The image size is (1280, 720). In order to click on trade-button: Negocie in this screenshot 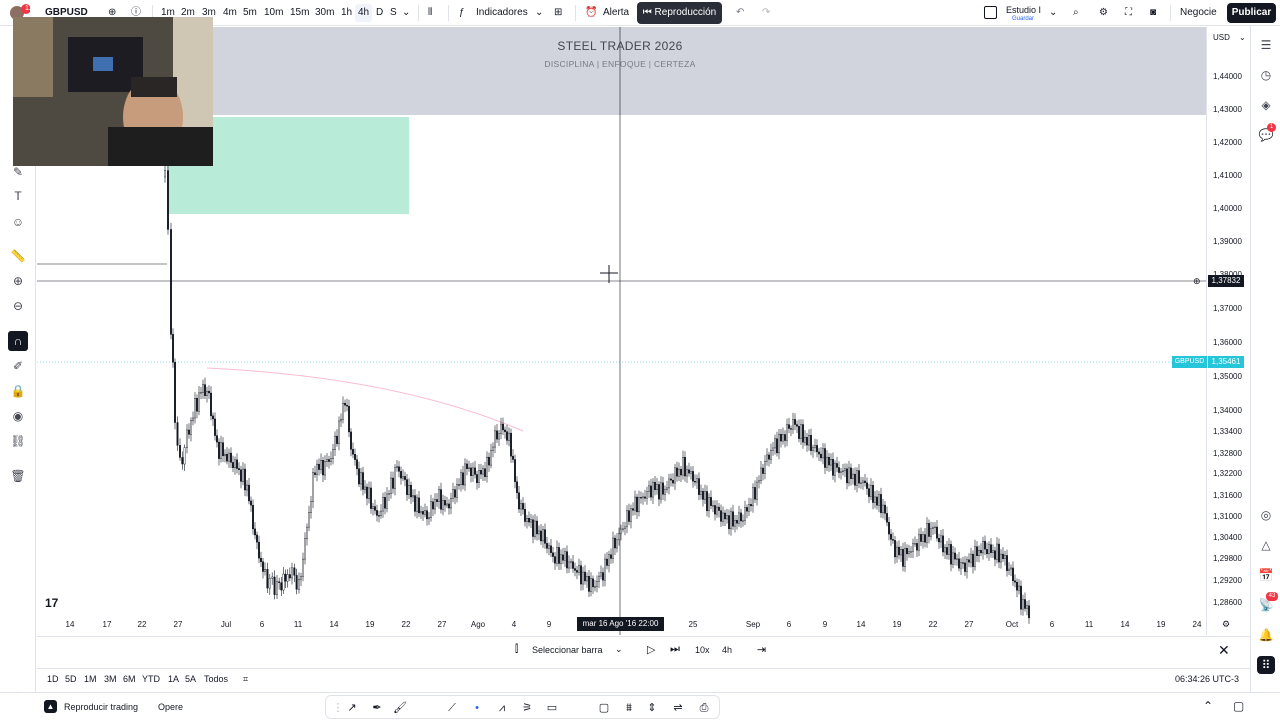, I will do `click(1198, 12)`.